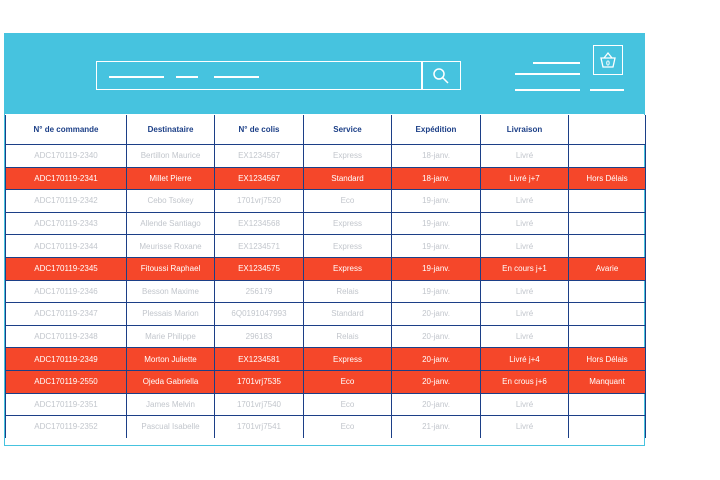 The image size is (720, 480). I want to click on order-number-cell: ADC170119-2345, so click(66, 269).